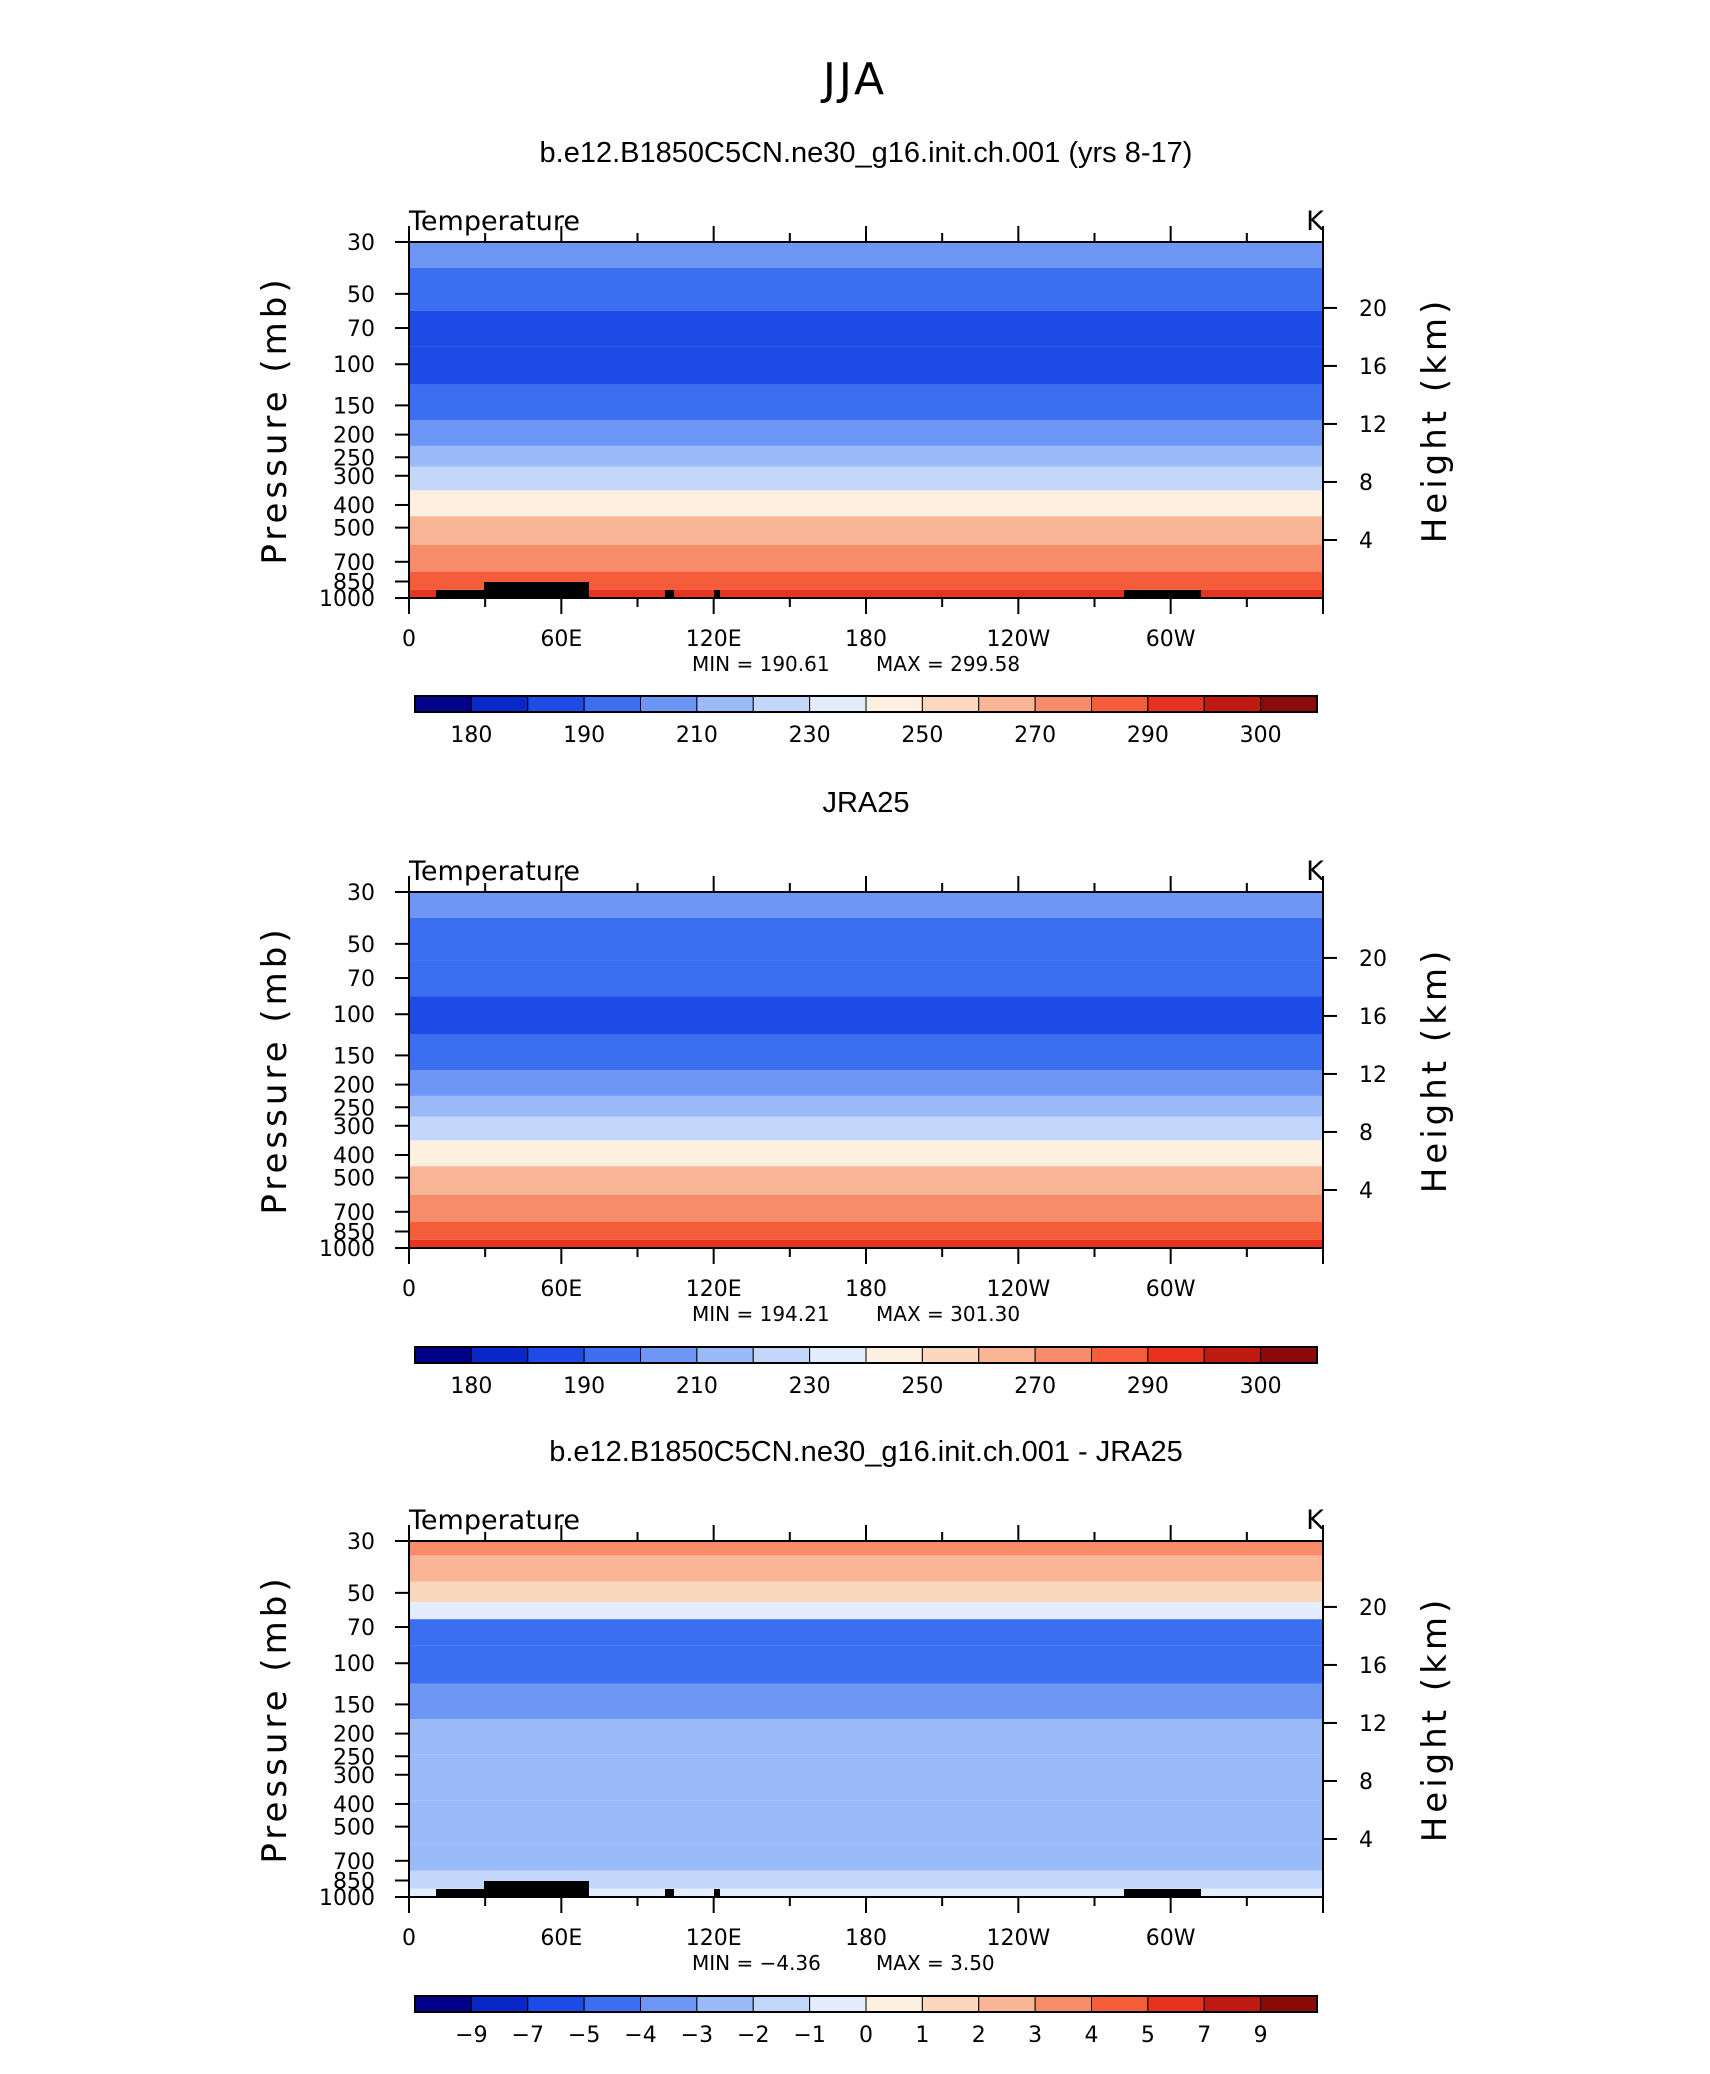 The image size is (1710, 2074). I want to click on x-tick-label: 120E, so click(714, 1289).